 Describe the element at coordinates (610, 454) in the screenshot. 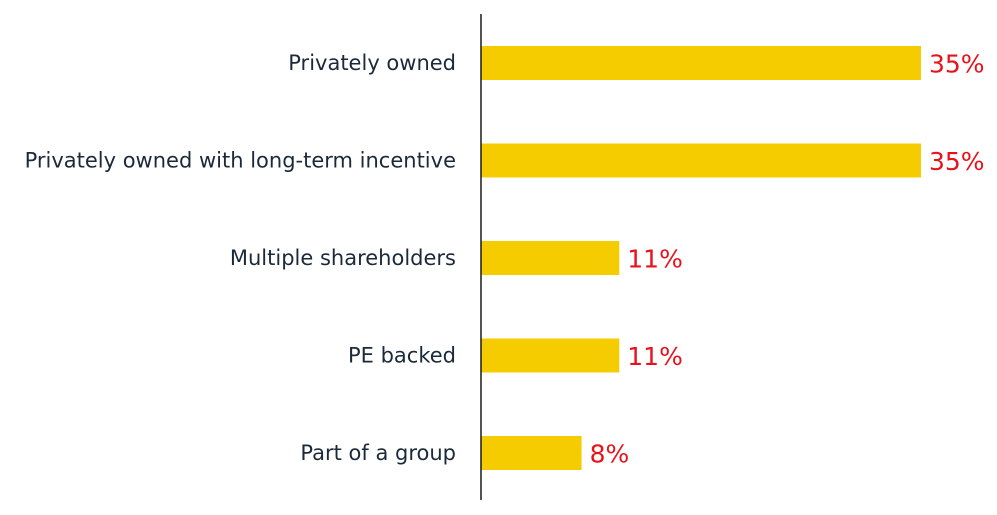

I see `value-label-4: 8%` at that location.